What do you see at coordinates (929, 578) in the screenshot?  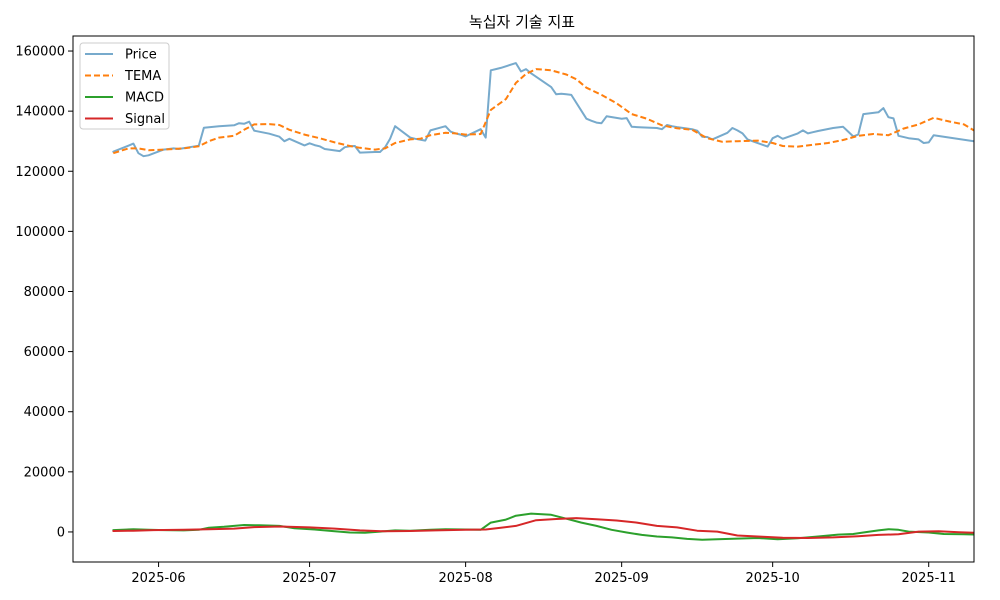 I see `x-tick-label: 2025-11` at bounding box center [929, 578].